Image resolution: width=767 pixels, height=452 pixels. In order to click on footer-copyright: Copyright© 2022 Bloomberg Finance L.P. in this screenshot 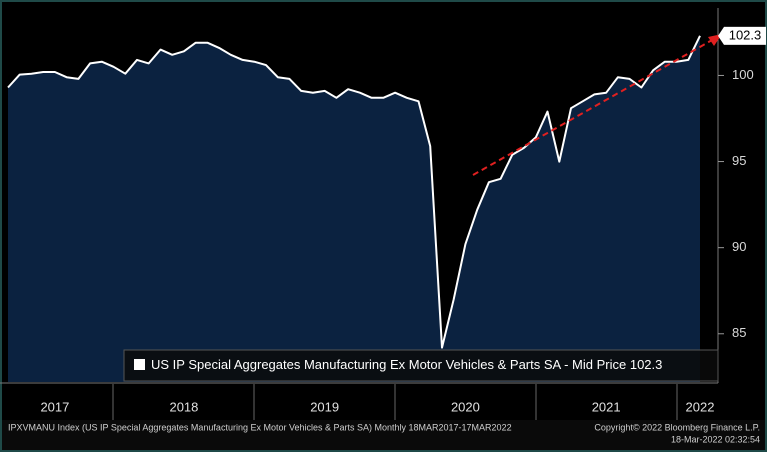, I will do `click(677, 427)`.